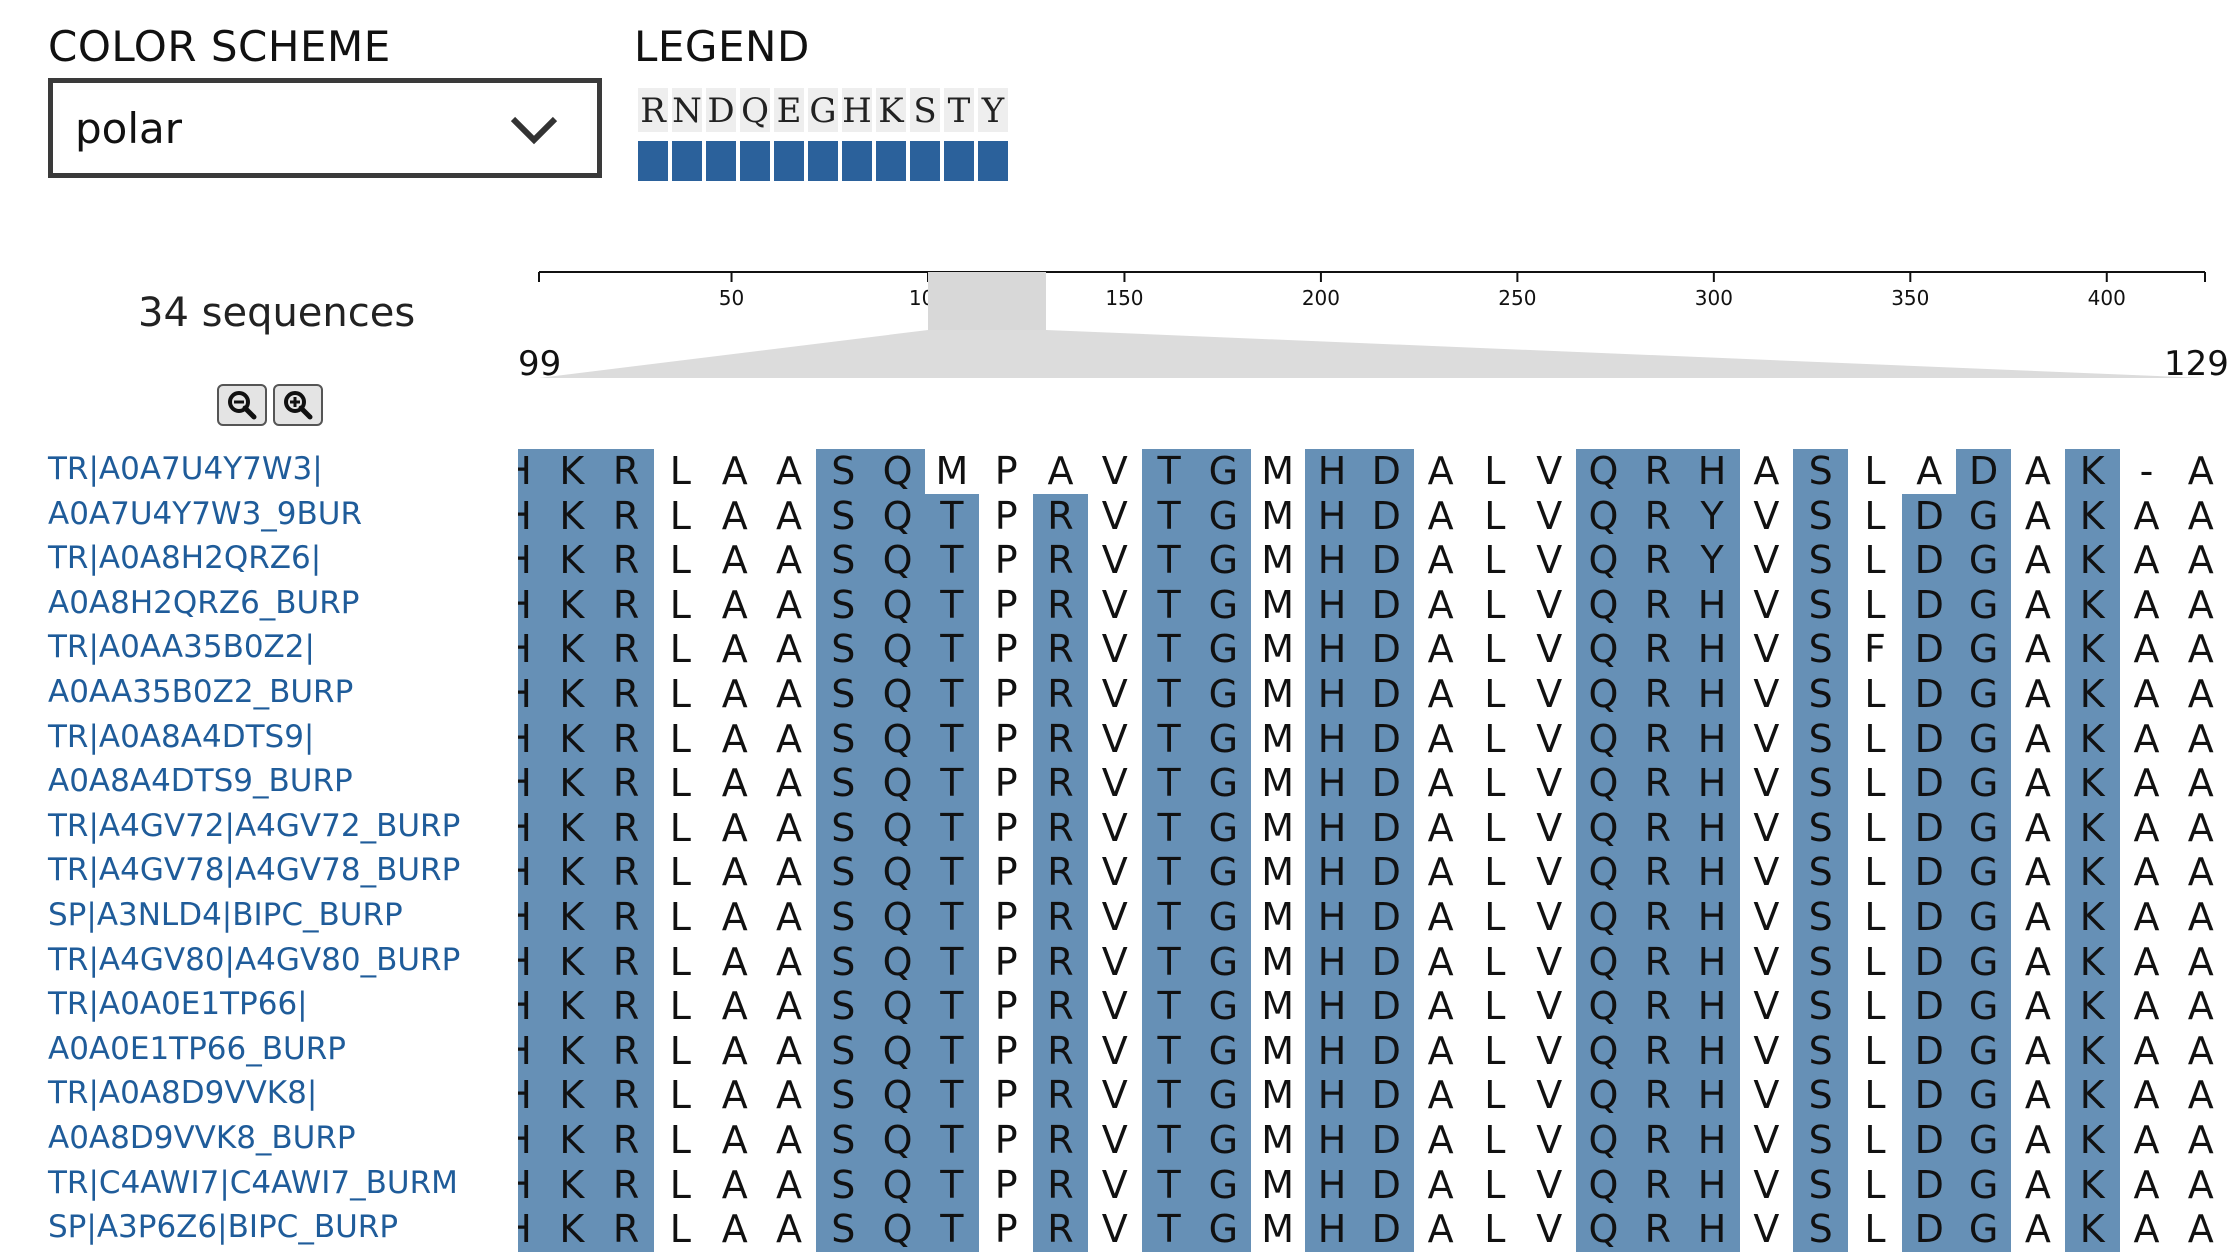 This screenshot has height=1252, width=2236. I want to click on ruler-viewport-handle, so click(987, 301).